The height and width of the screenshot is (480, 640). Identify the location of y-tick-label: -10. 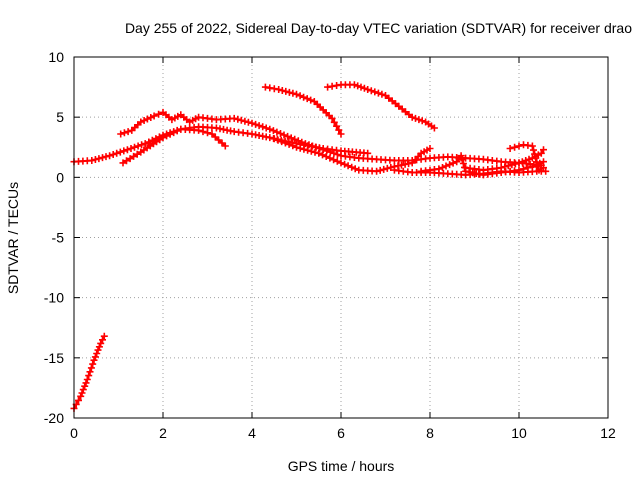
(54, 298).